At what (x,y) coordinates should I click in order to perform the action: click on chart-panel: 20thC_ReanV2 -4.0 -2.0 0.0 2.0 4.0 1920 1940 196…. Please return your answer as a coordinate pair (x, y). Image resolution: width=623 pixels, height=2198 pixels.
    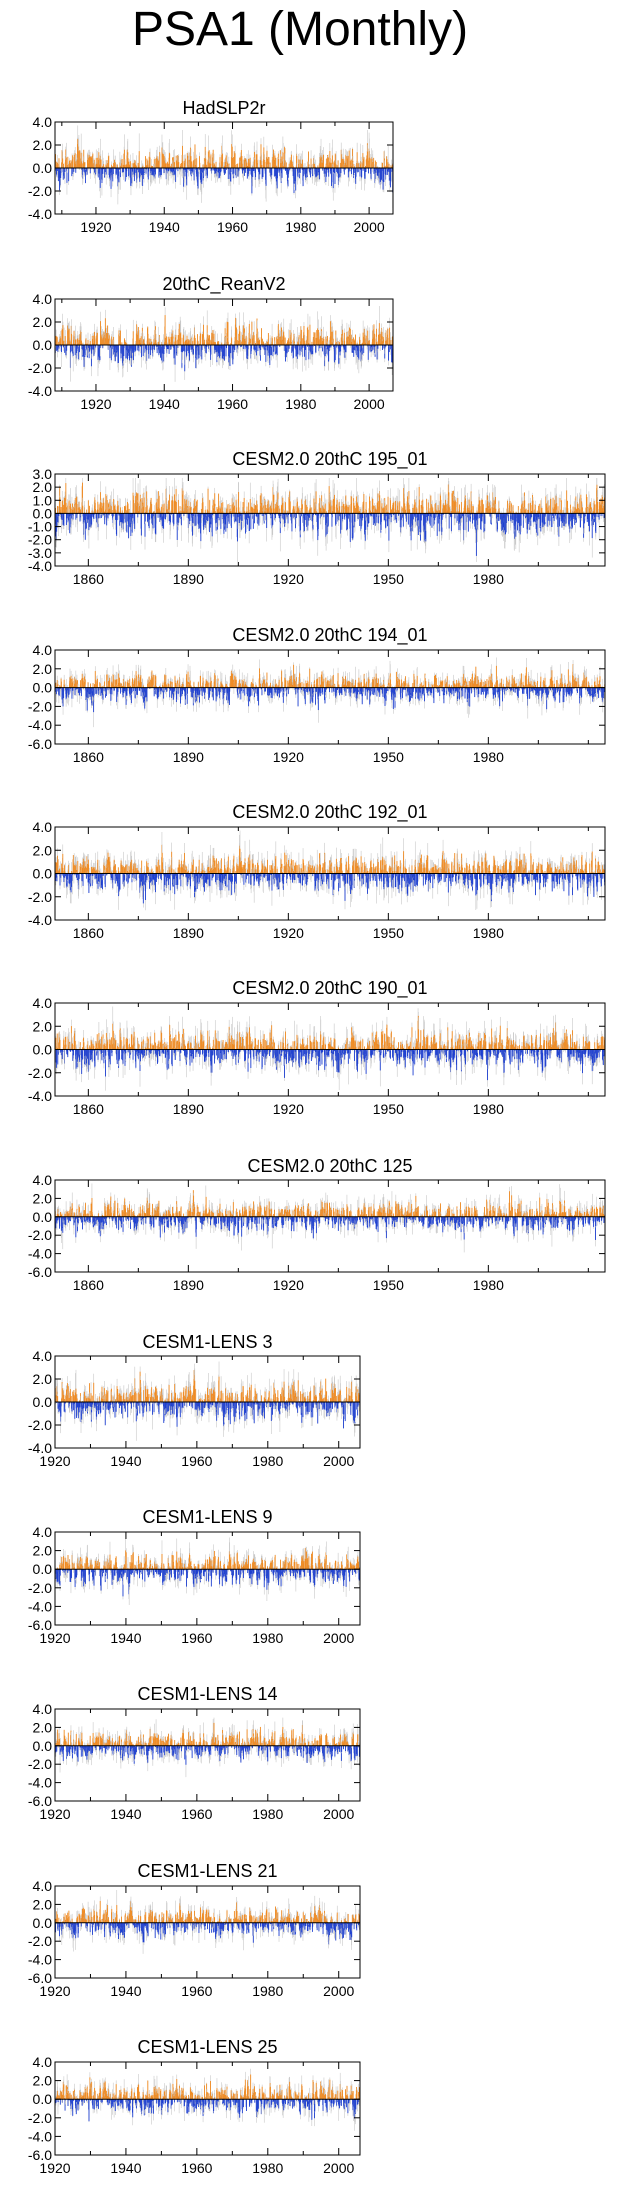
    Looking at the image, I should click on (210, 343).